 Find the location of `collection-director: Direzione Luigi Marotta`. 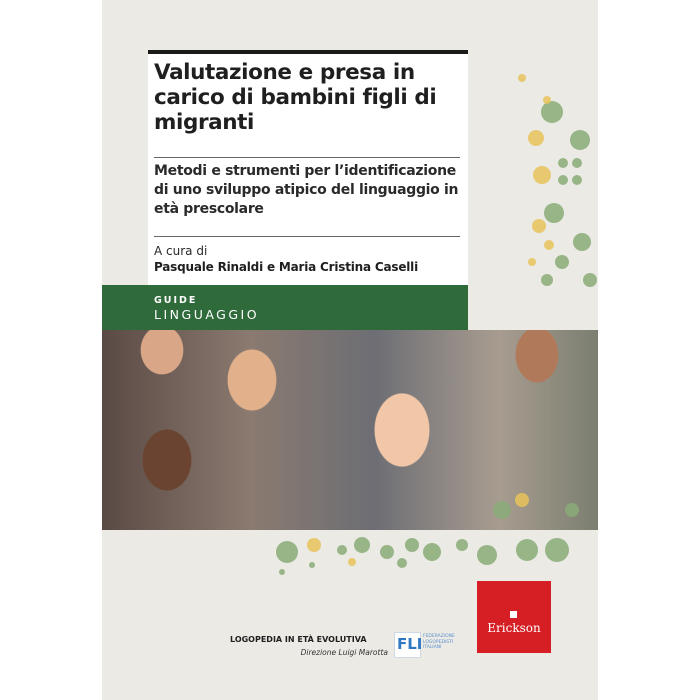

collection-director: Direzione Luigi Marotta is located at coordinates (344, 652).